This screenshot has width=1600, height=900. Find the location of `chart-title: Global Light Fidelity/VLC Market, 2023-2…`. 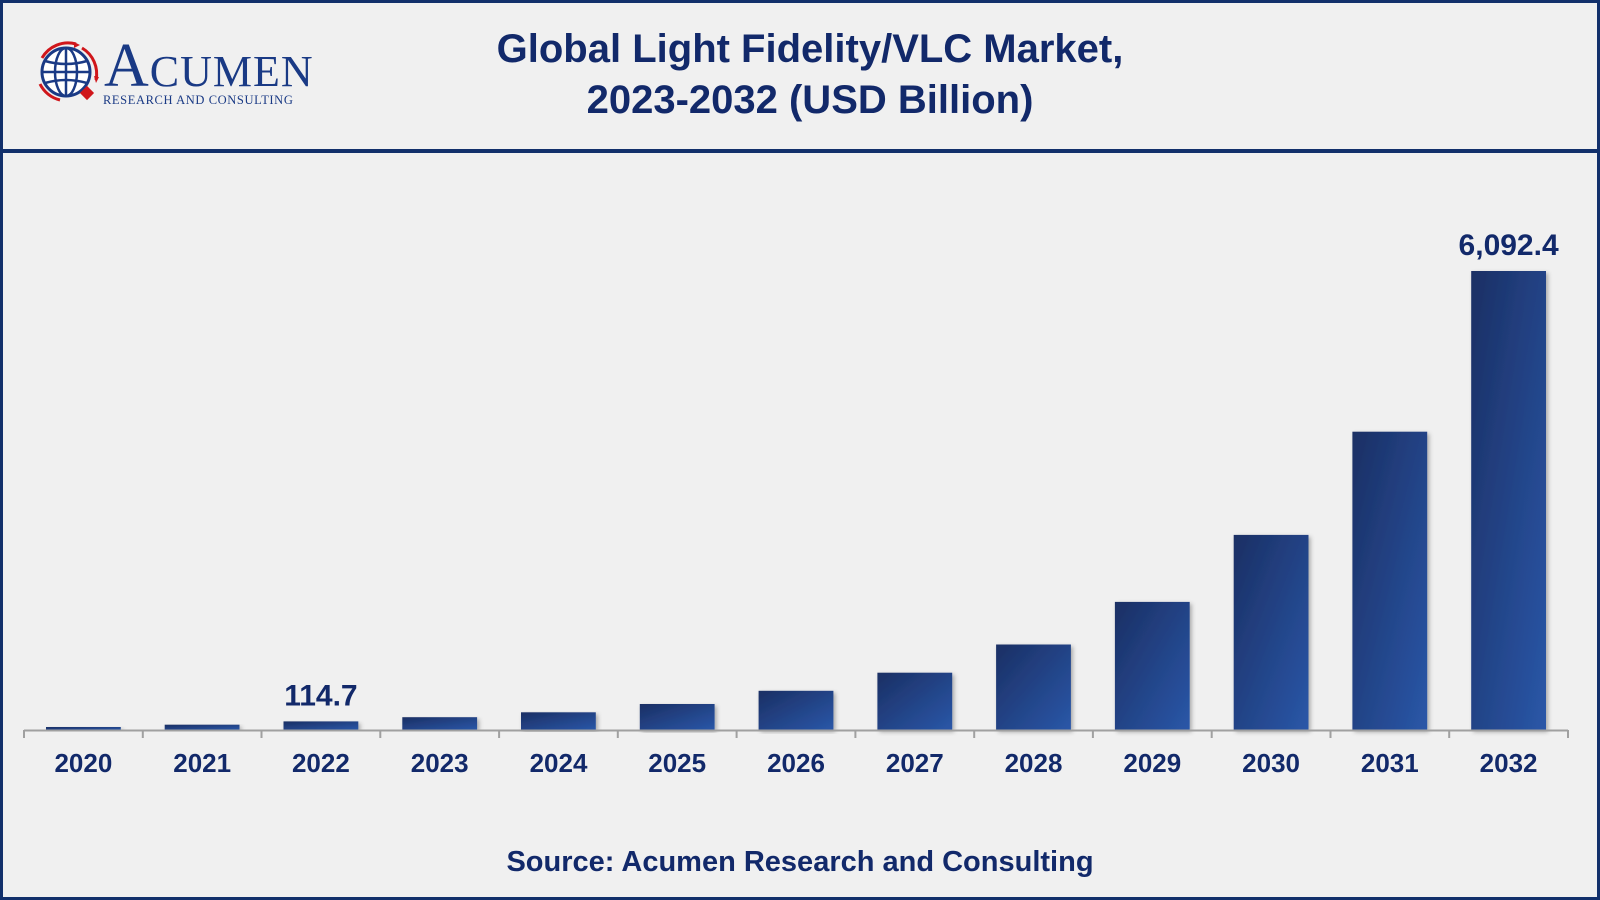

chart-title: Global Light Fidelity/VLC Market, 2023-2… is located at coordinates (810, 75).